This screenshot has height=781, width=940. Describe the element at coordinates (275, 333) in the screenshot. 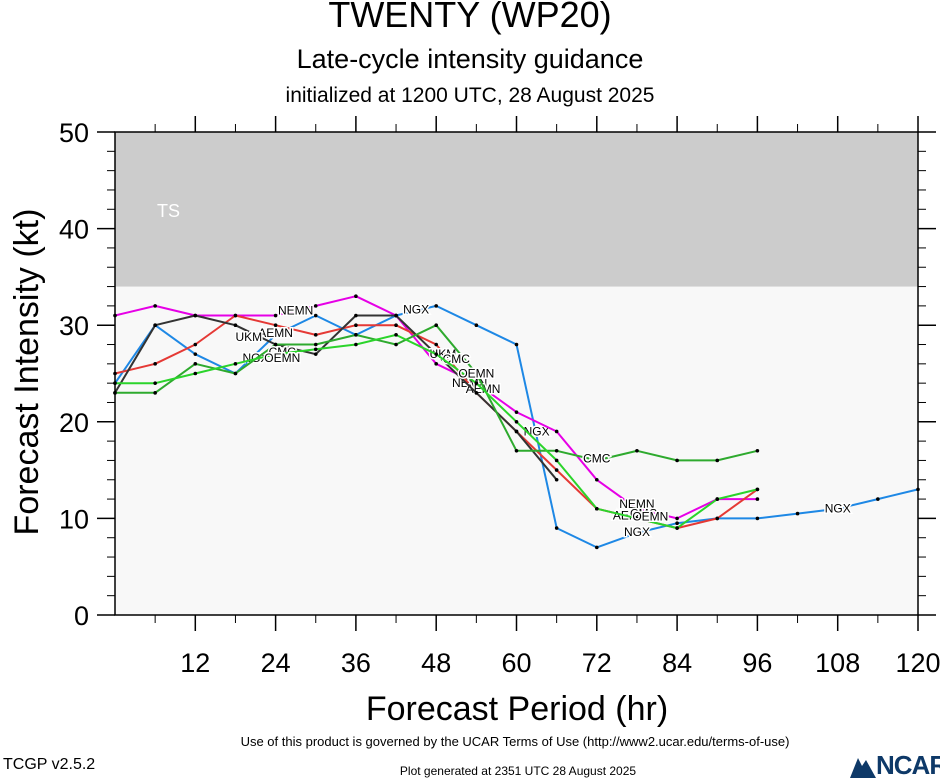

I see `series-label-aemn: AEMN` at that location.